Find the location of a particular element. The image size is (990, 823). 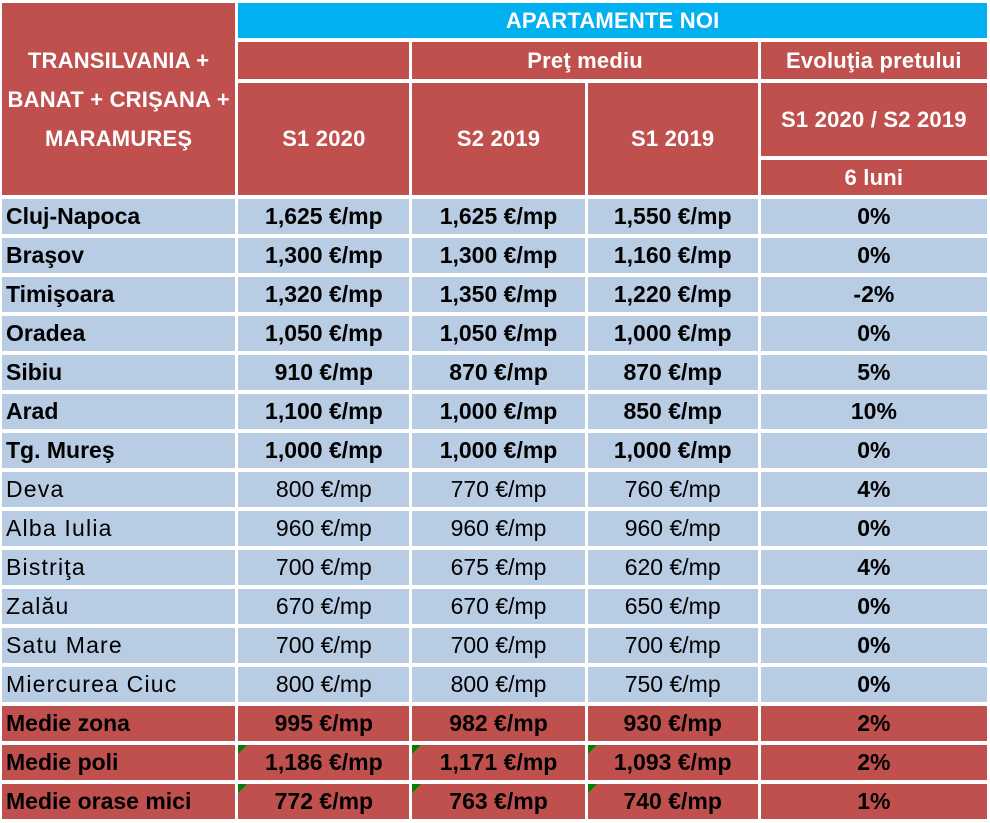

price-s1-2020: 910 €/mp is located at coordinates (324, 372).